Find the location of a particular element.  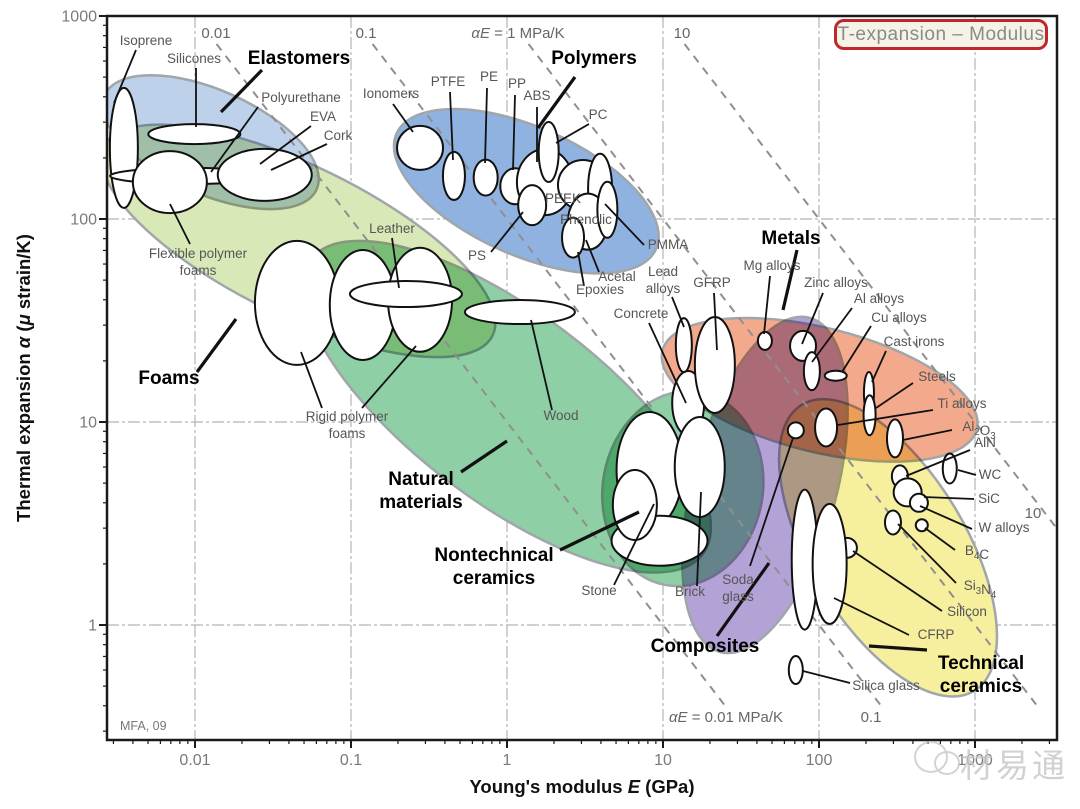

leader-ionomers is located at coordinates (403, 118).